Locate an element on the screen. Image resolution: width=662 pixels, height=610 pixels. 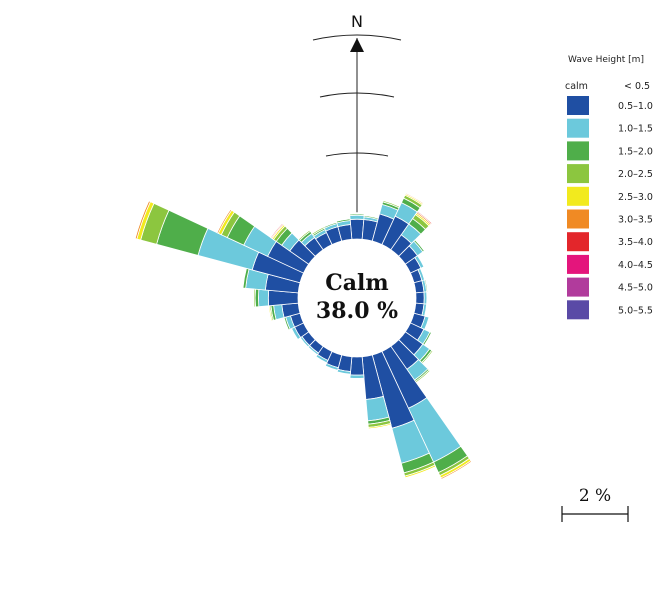
legend-label-0: 0.5–1.0 is located at coordinates (635, 106).